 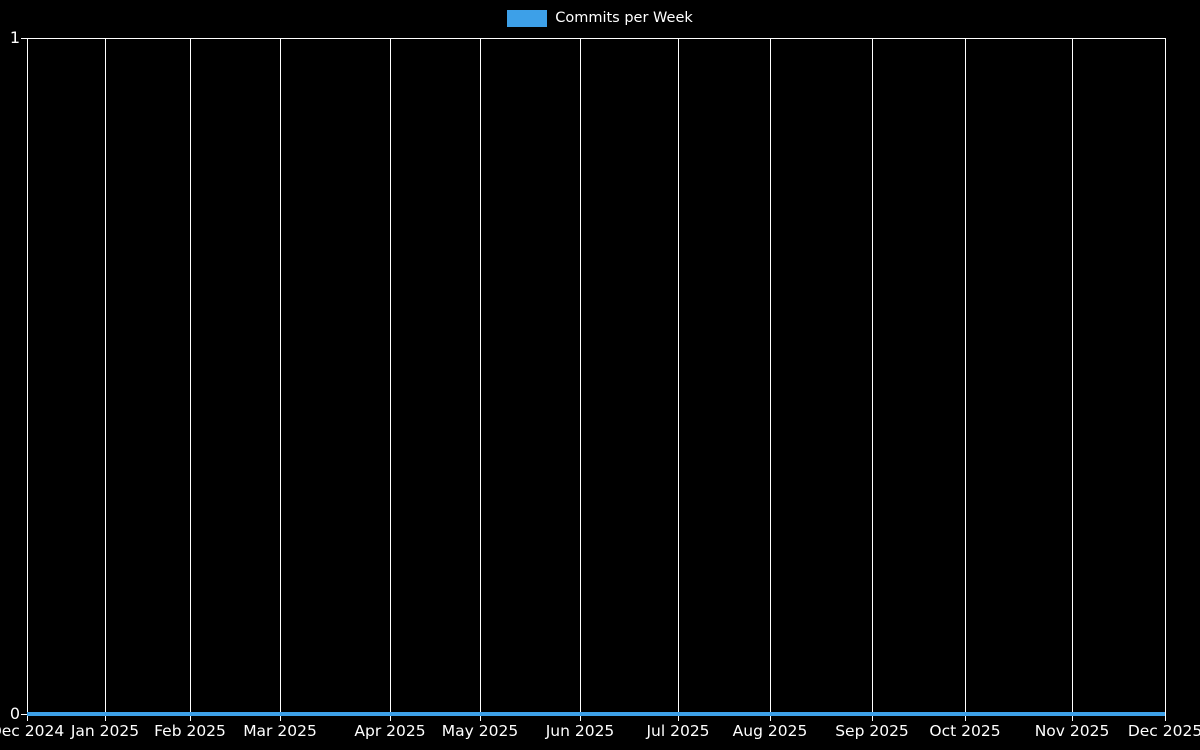 I want to click on x-axis-tick-label-8: Aug 2025, so click(x=770, y=731).